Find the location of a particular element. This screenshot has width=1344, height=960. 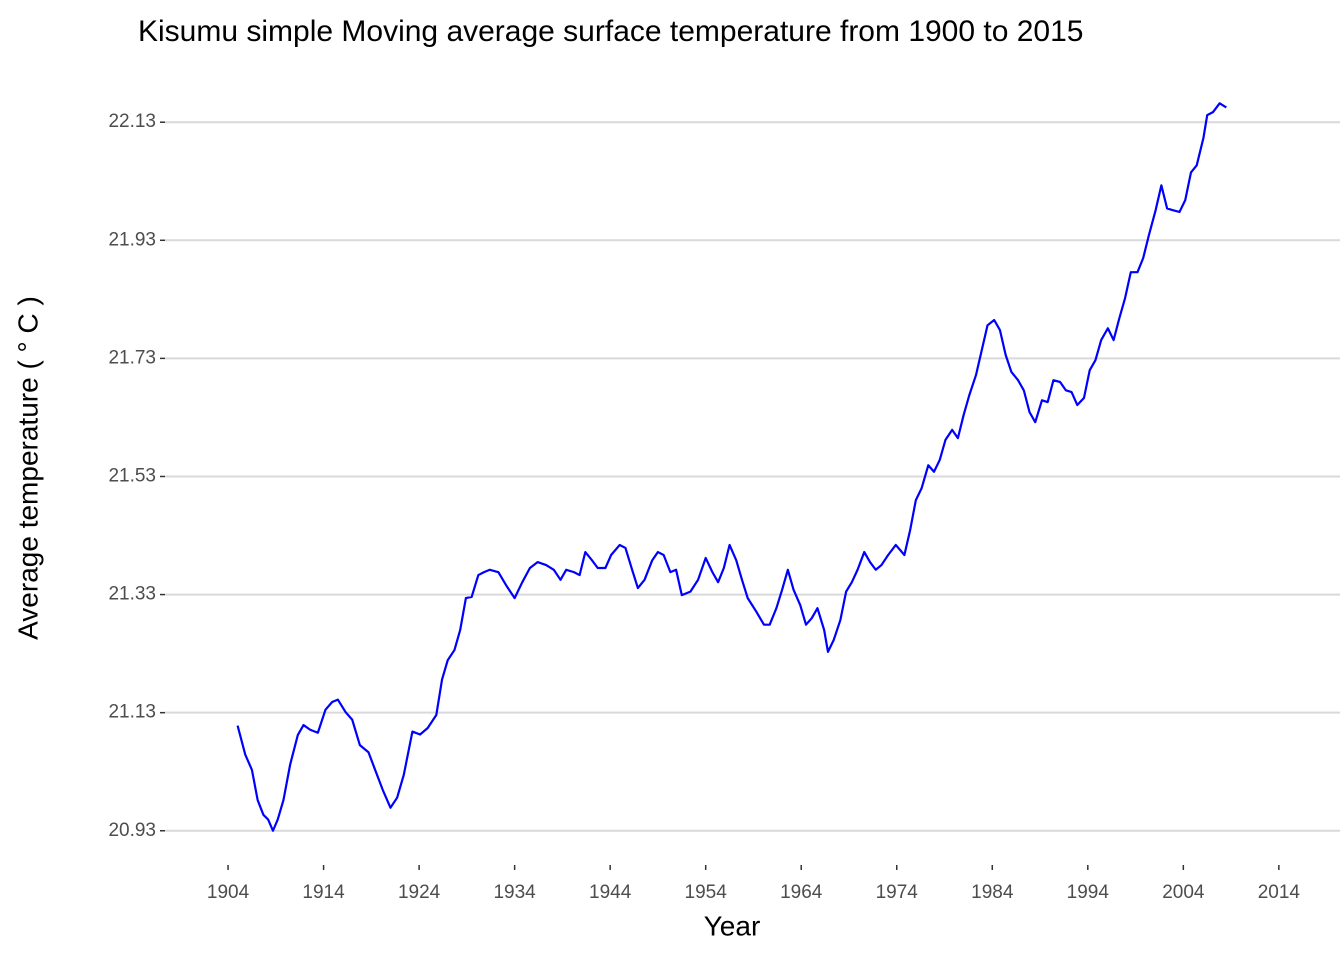

y-tick-label: 20.93 is located at coordinates (132, 830).